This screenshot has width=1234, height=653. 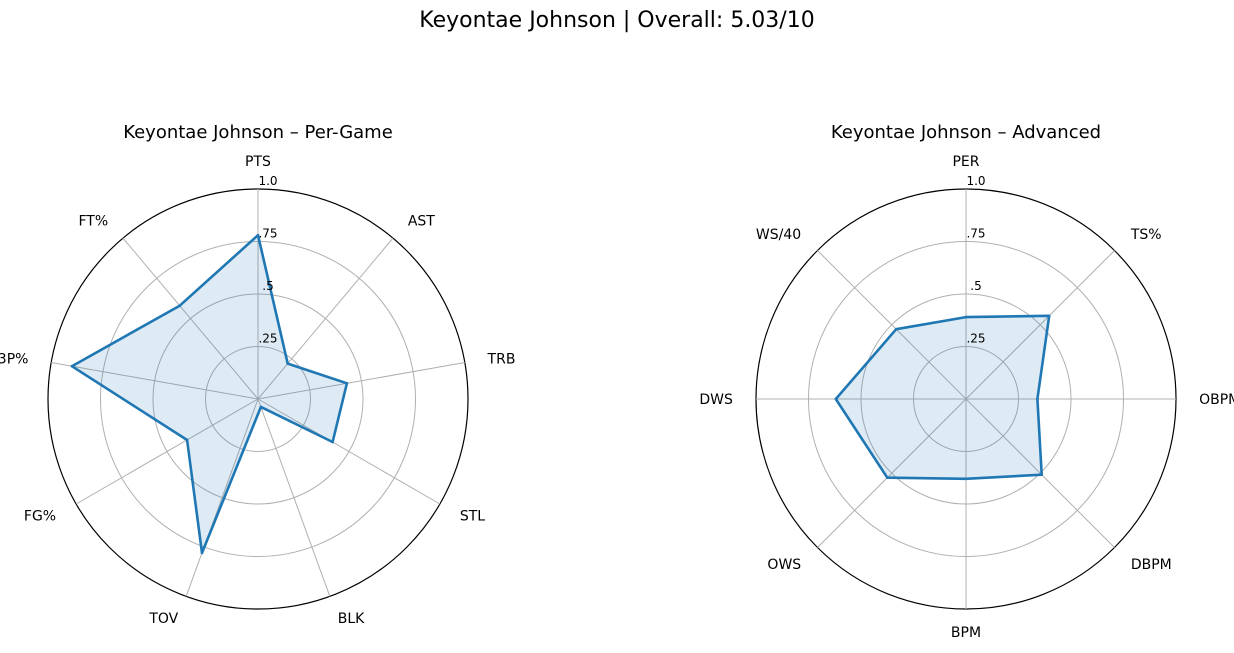 I want to click on axis-label-stl: STL, so click(x=472, y=517).